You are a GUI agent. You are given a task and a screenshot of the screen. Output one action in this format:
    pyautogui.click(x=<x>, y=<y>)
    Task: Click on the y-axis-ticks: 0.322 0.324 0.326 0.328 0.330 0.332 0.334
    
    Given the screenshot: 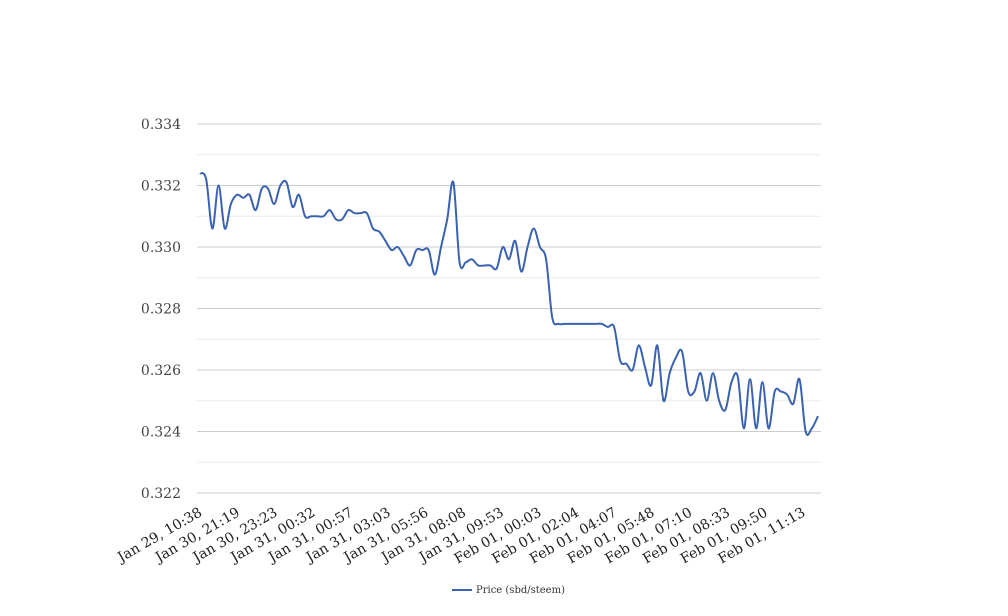 What is the action you would take?
    pyautogui.click(x=161, y=309)
    